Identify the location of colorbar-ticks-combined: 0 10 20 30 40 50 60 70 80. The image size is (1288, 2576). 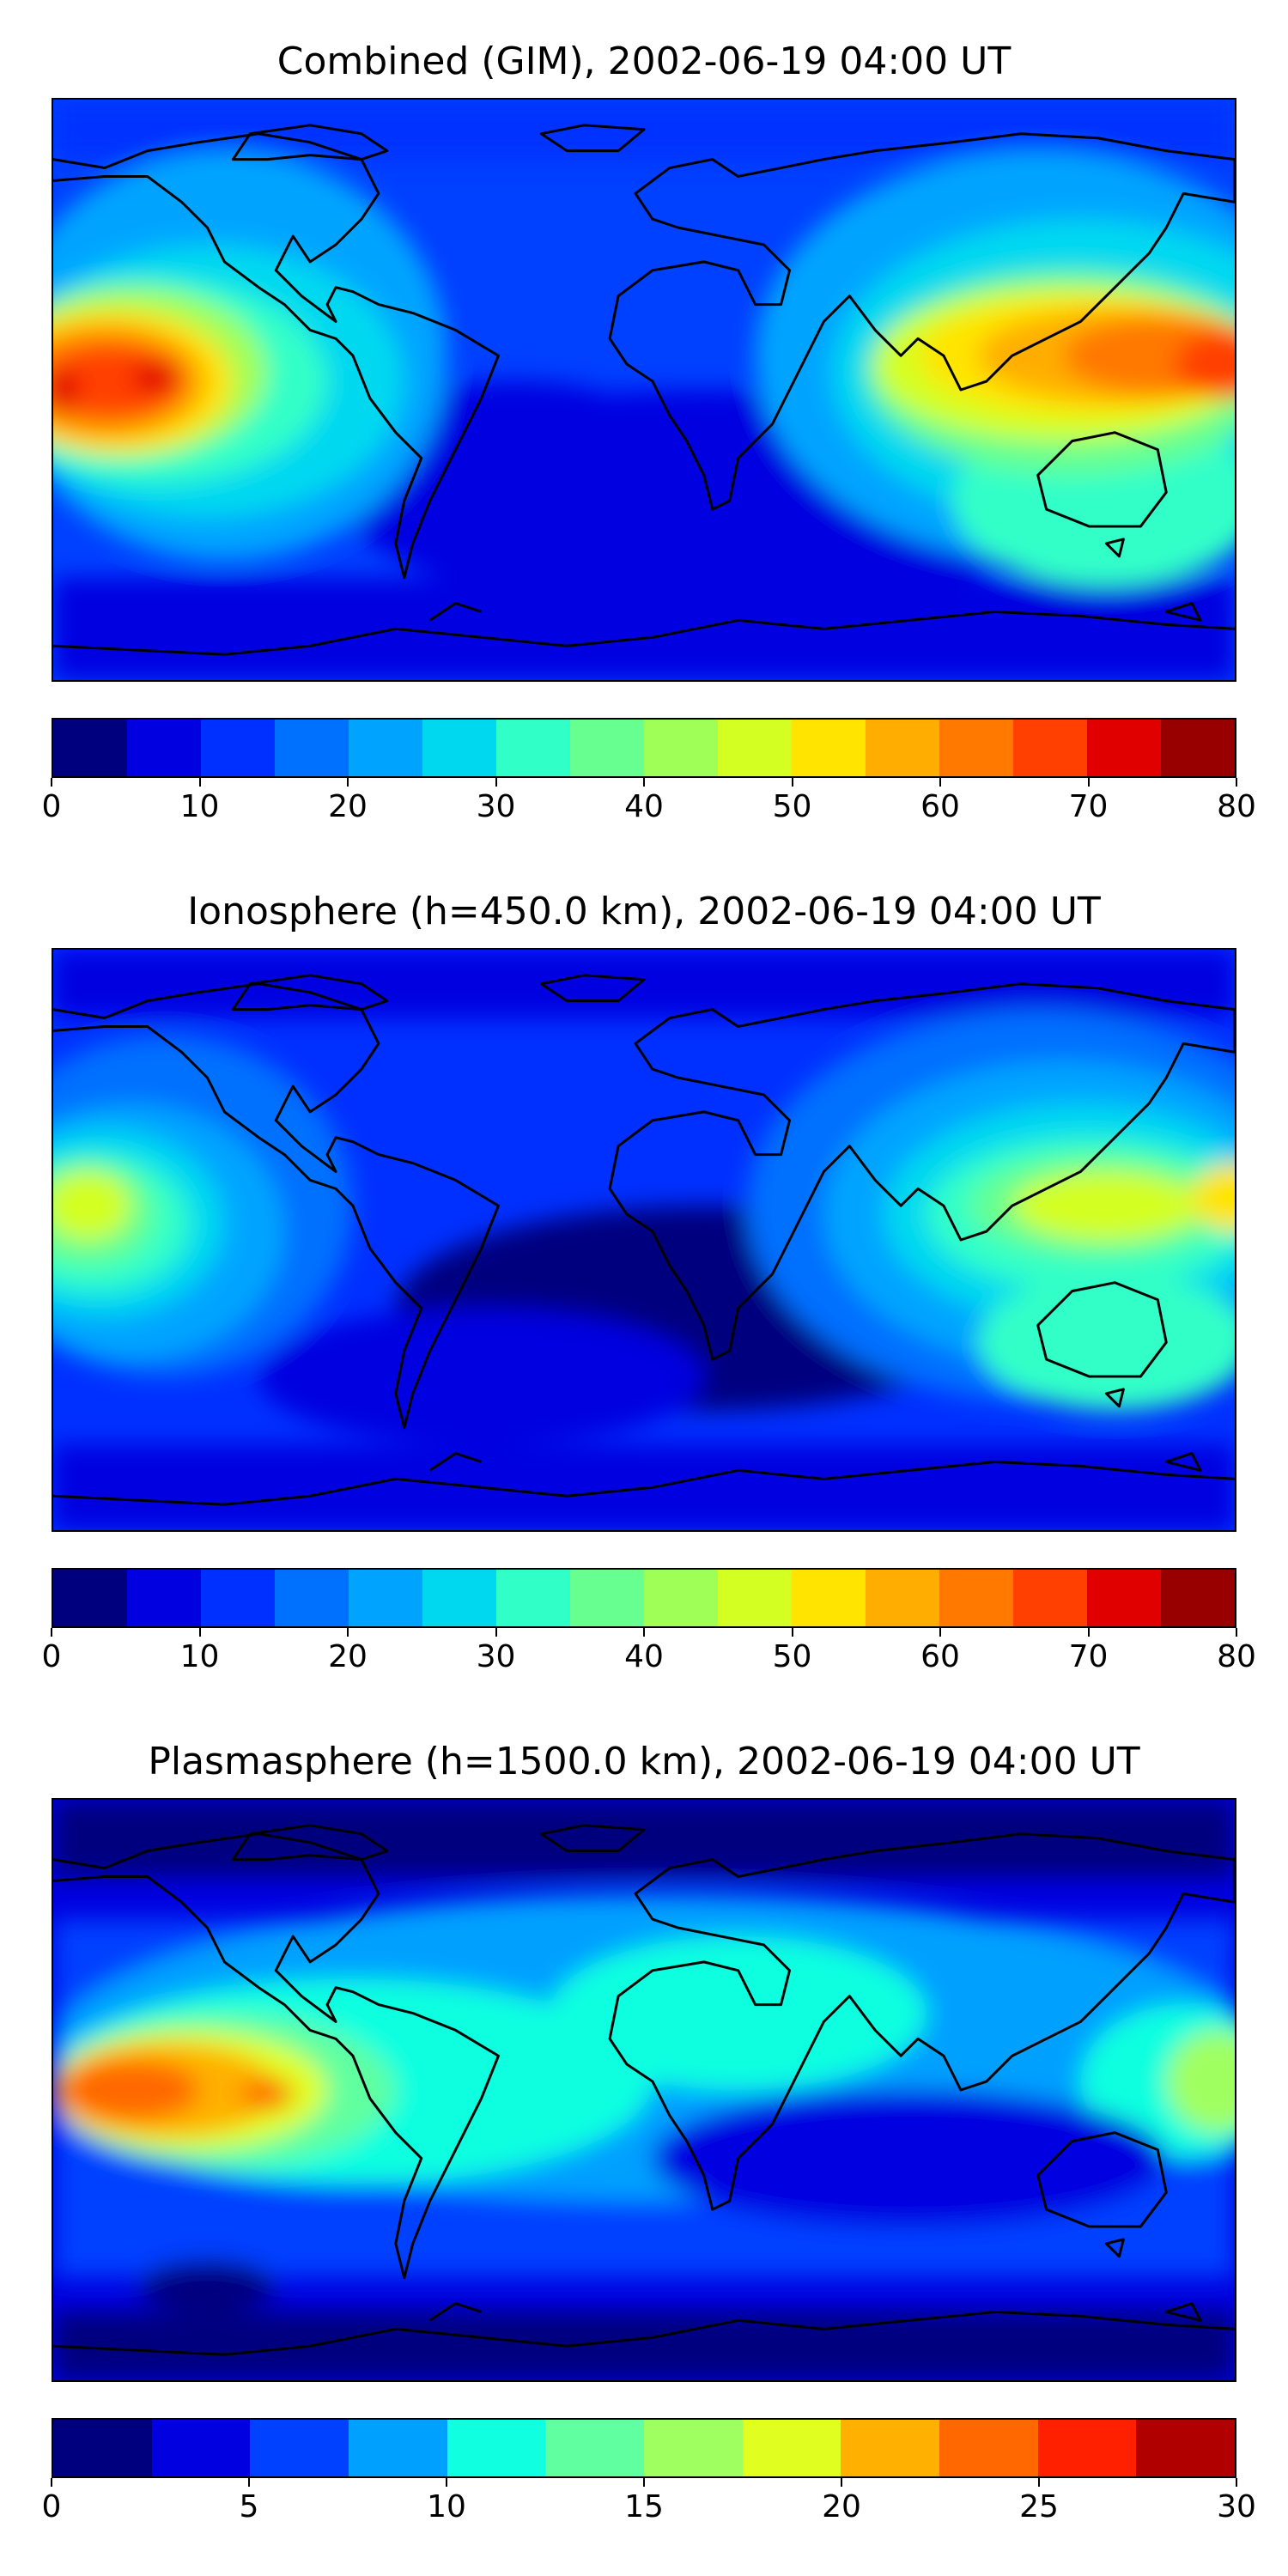
(649, 803).